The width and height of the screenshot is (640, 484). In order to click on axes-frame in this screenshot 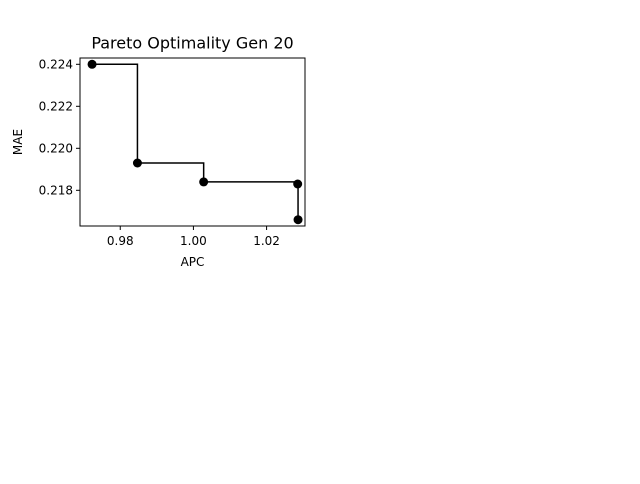, I will do `click(192, 142)`.